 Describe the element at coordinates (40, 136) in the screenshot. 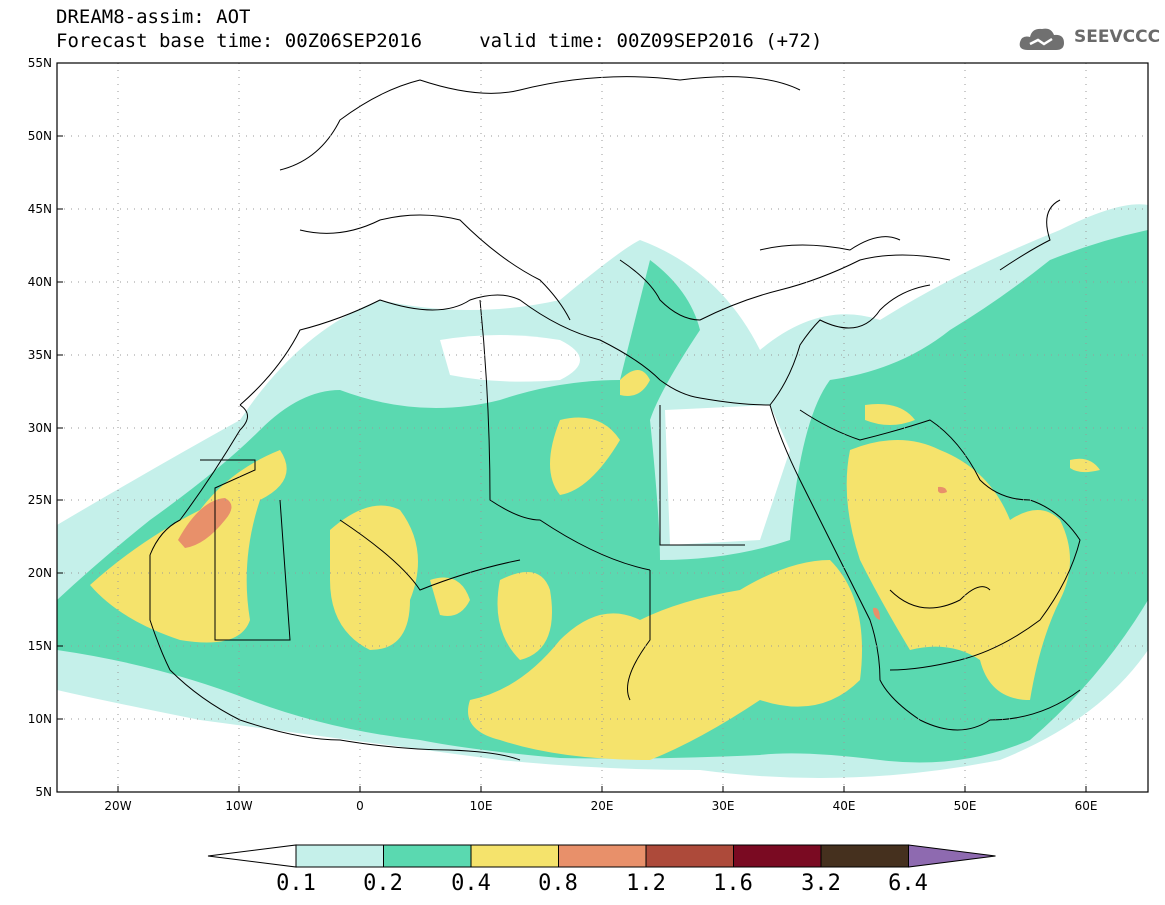

I see `y-tick-label: 50N` at that location.